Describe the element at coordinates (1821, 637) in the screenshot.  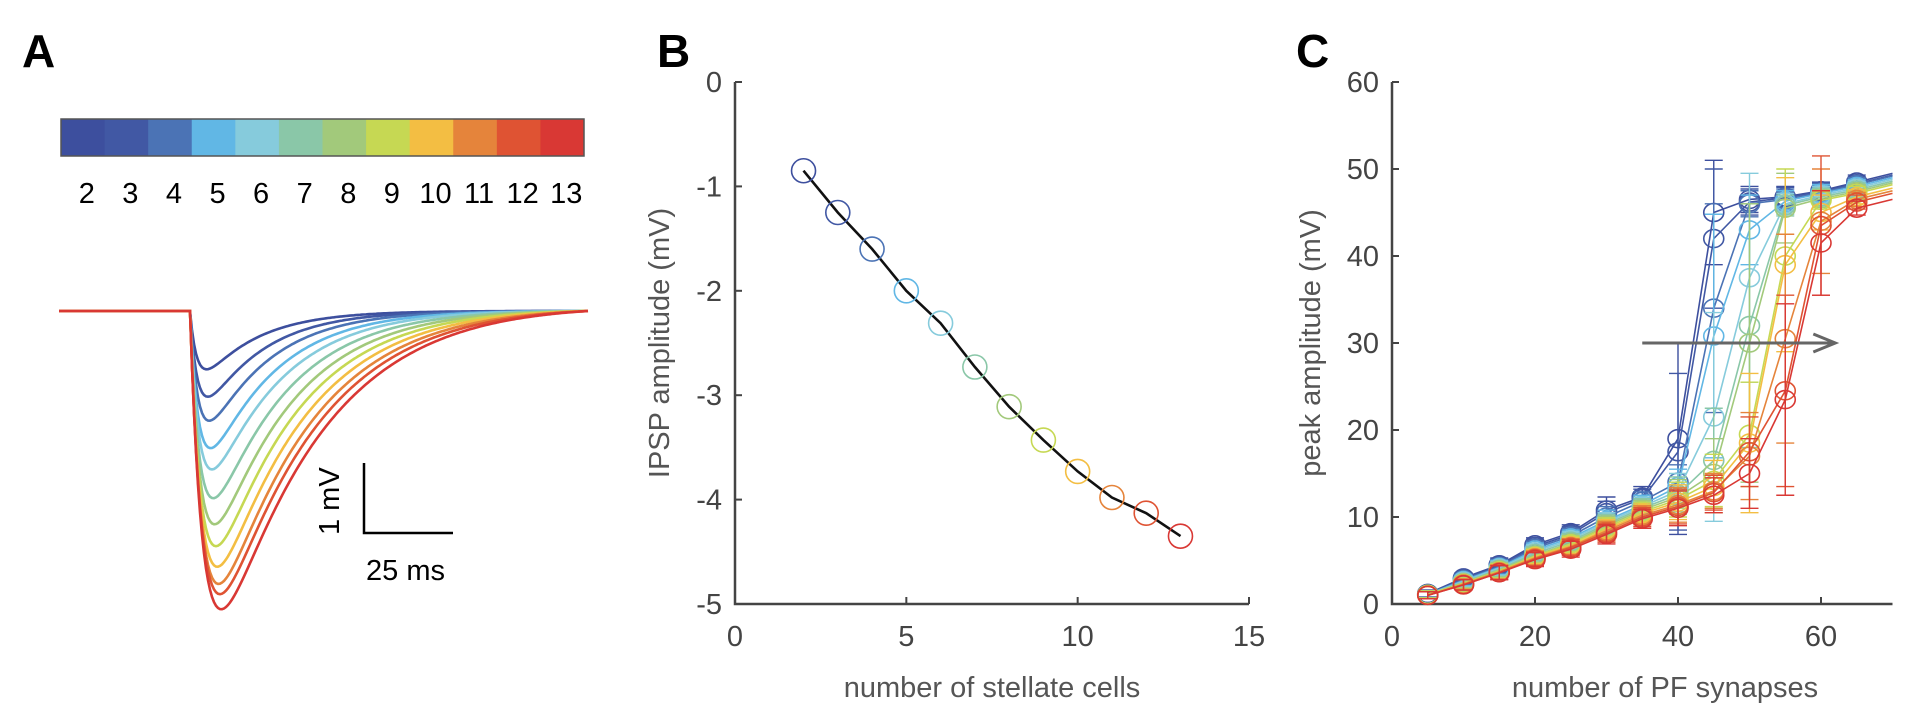
I see `c-x-tick-label: 60` at that location.